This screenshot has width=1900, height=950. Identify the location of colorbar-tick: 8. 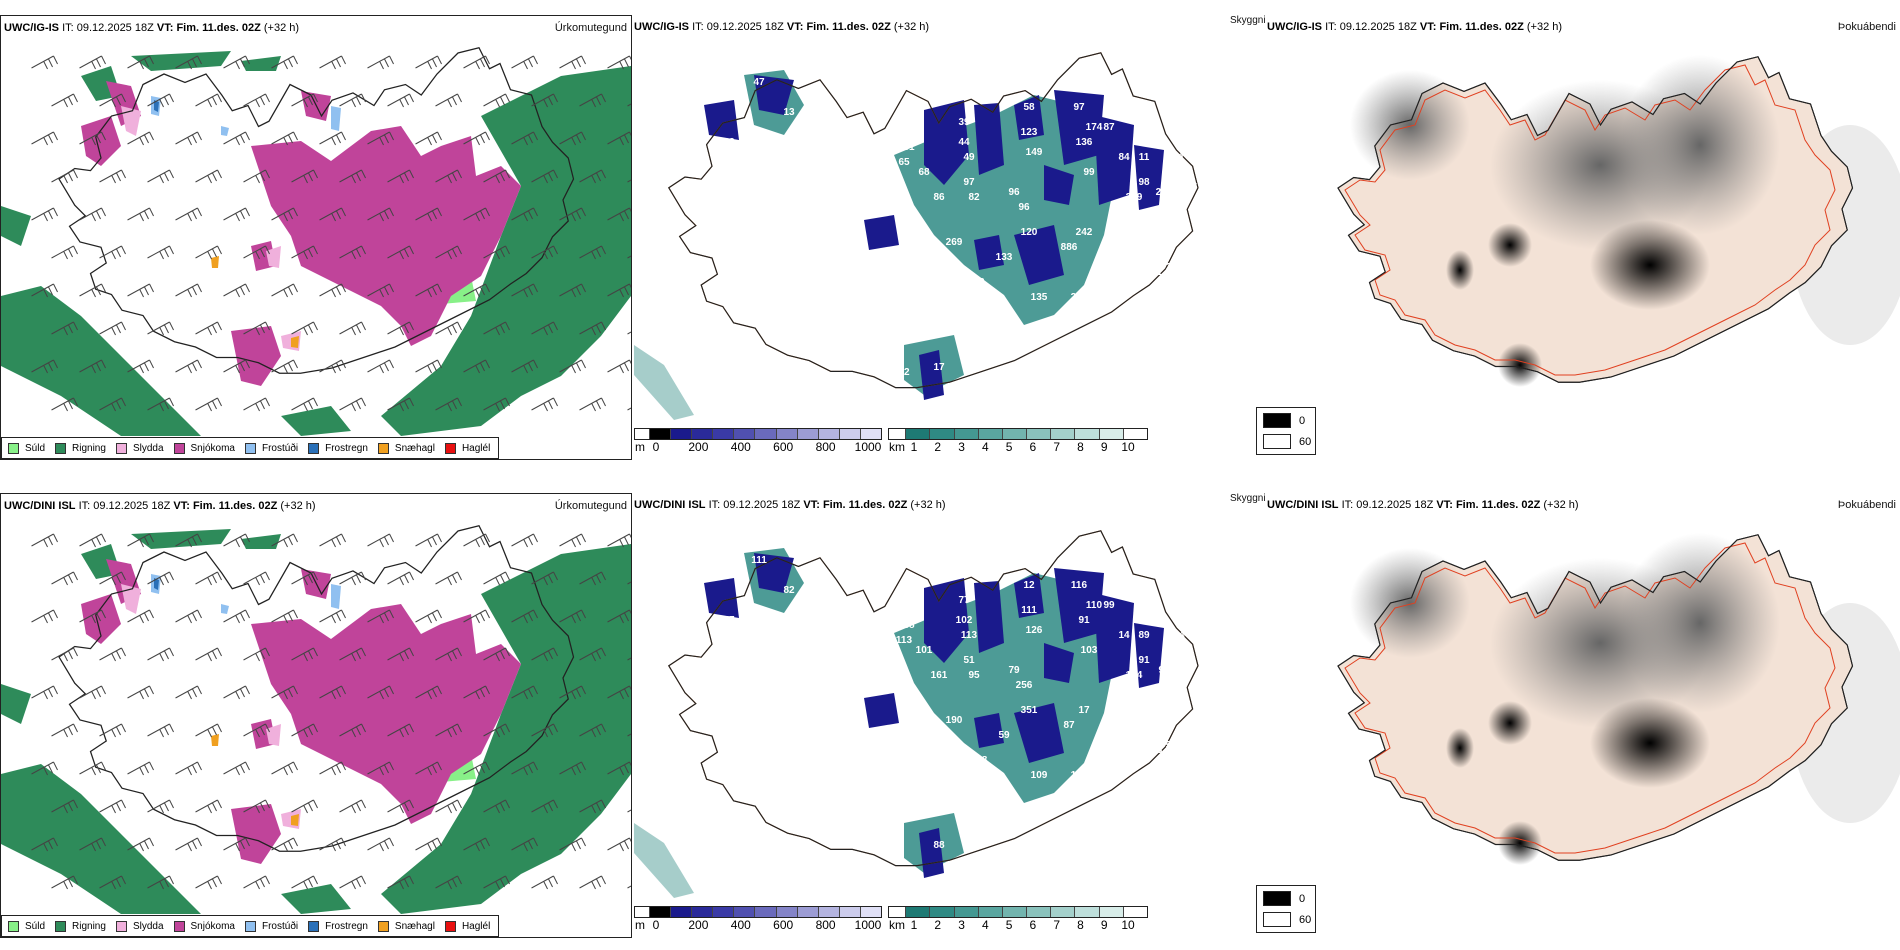
(1080, 447).